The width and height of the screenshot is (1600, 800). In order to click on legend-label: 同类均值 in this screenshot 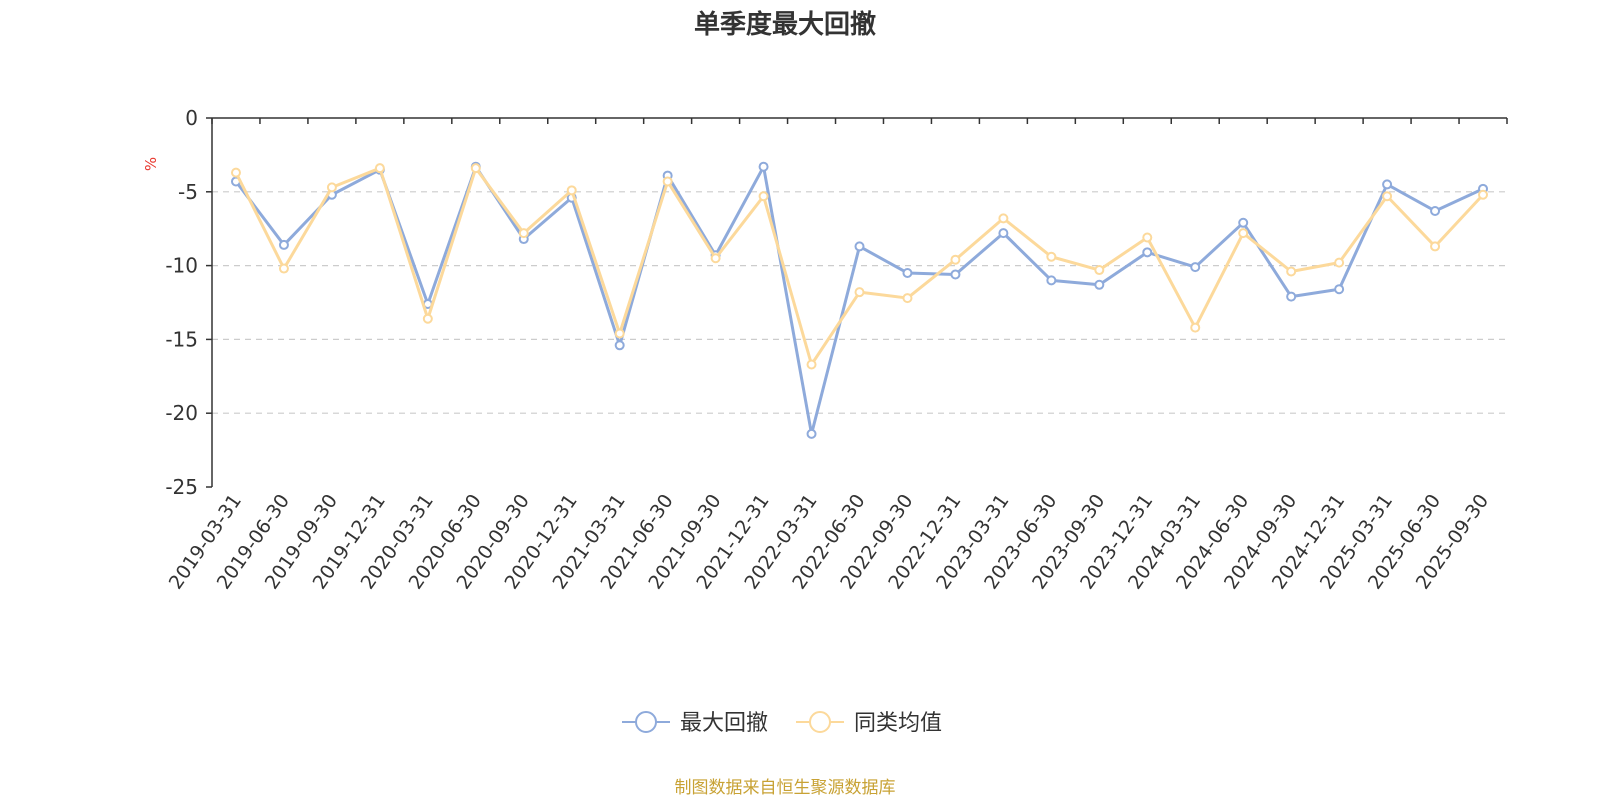, I will do `click(898, 723)`.